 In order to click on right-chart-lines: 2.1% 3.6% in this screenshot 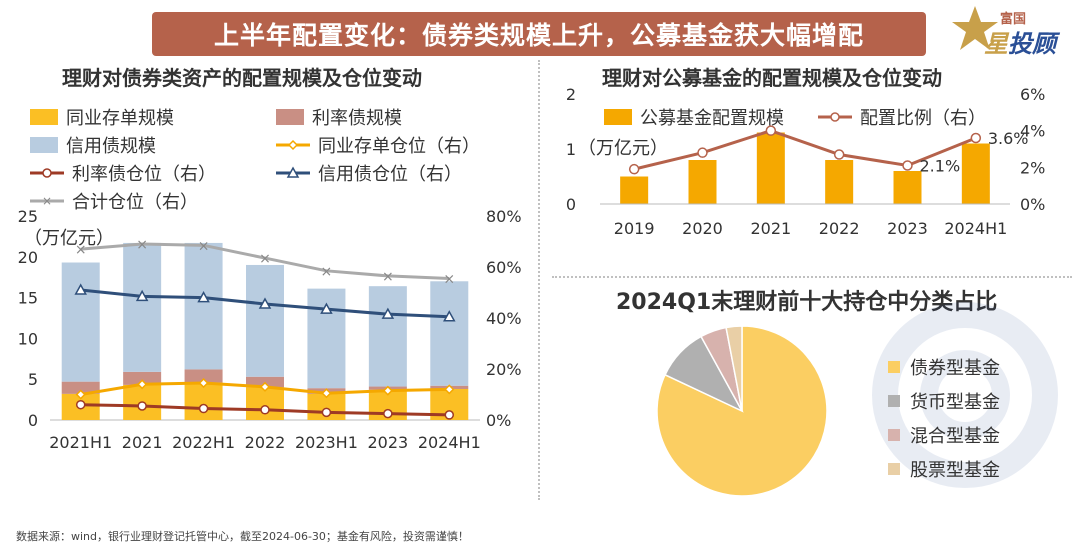, I will do `click(828, 150)`.